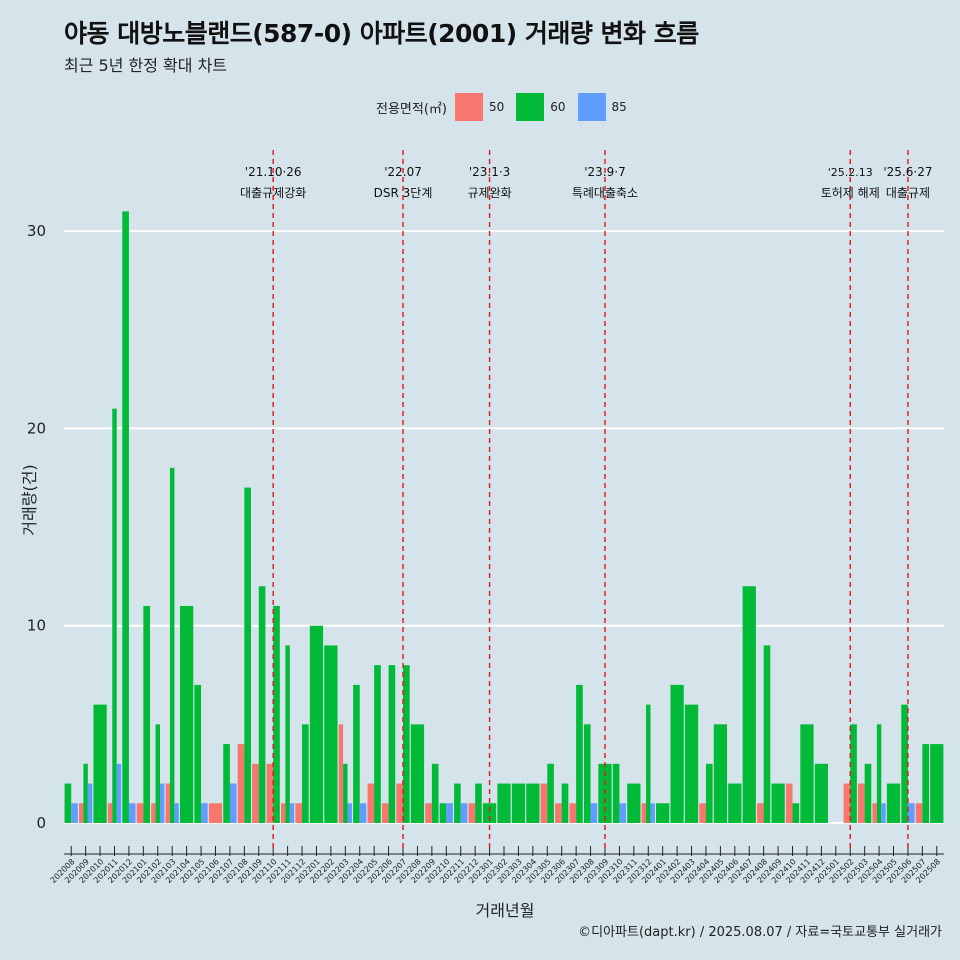 The image size is (960, 960). What do you see at coordinates (41, 823) in the screenshot?
I see `y-tick-label-0: 0` at bounding box center [41, 823].